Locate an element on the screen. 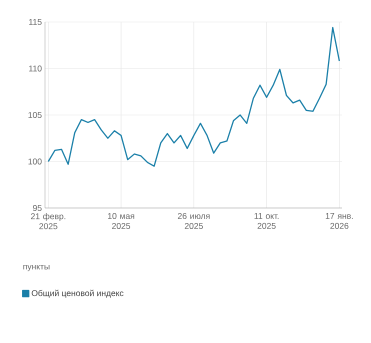 This screenshot has height=343, width=371. x-tick-label: 26 июля 2025 is located at coordinates (194, 221).